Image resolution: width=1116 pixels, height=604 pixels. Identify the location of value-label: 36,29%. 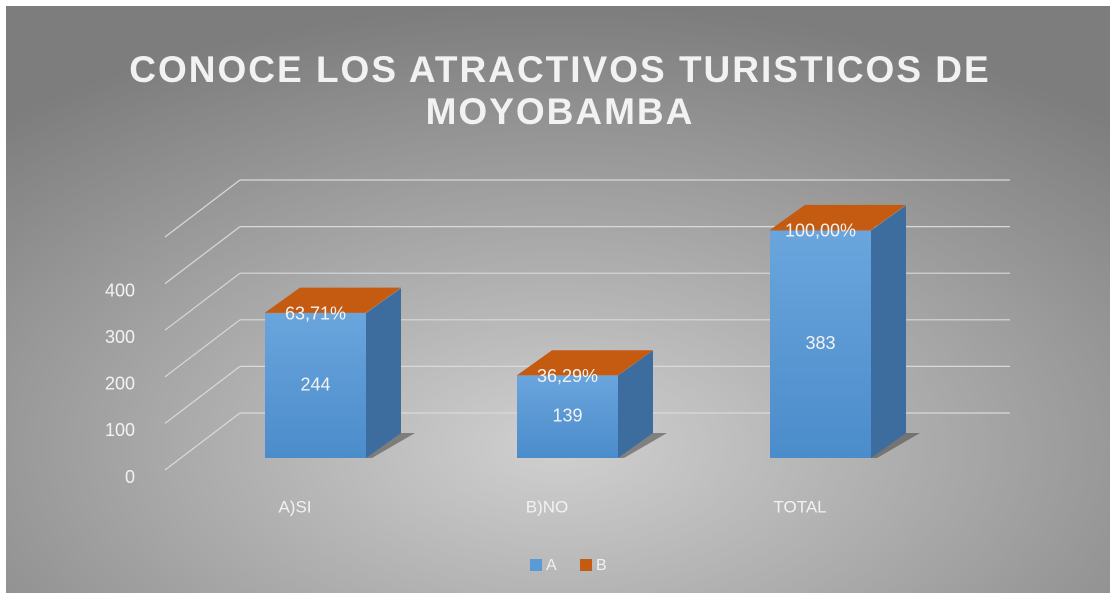
(567, 376).